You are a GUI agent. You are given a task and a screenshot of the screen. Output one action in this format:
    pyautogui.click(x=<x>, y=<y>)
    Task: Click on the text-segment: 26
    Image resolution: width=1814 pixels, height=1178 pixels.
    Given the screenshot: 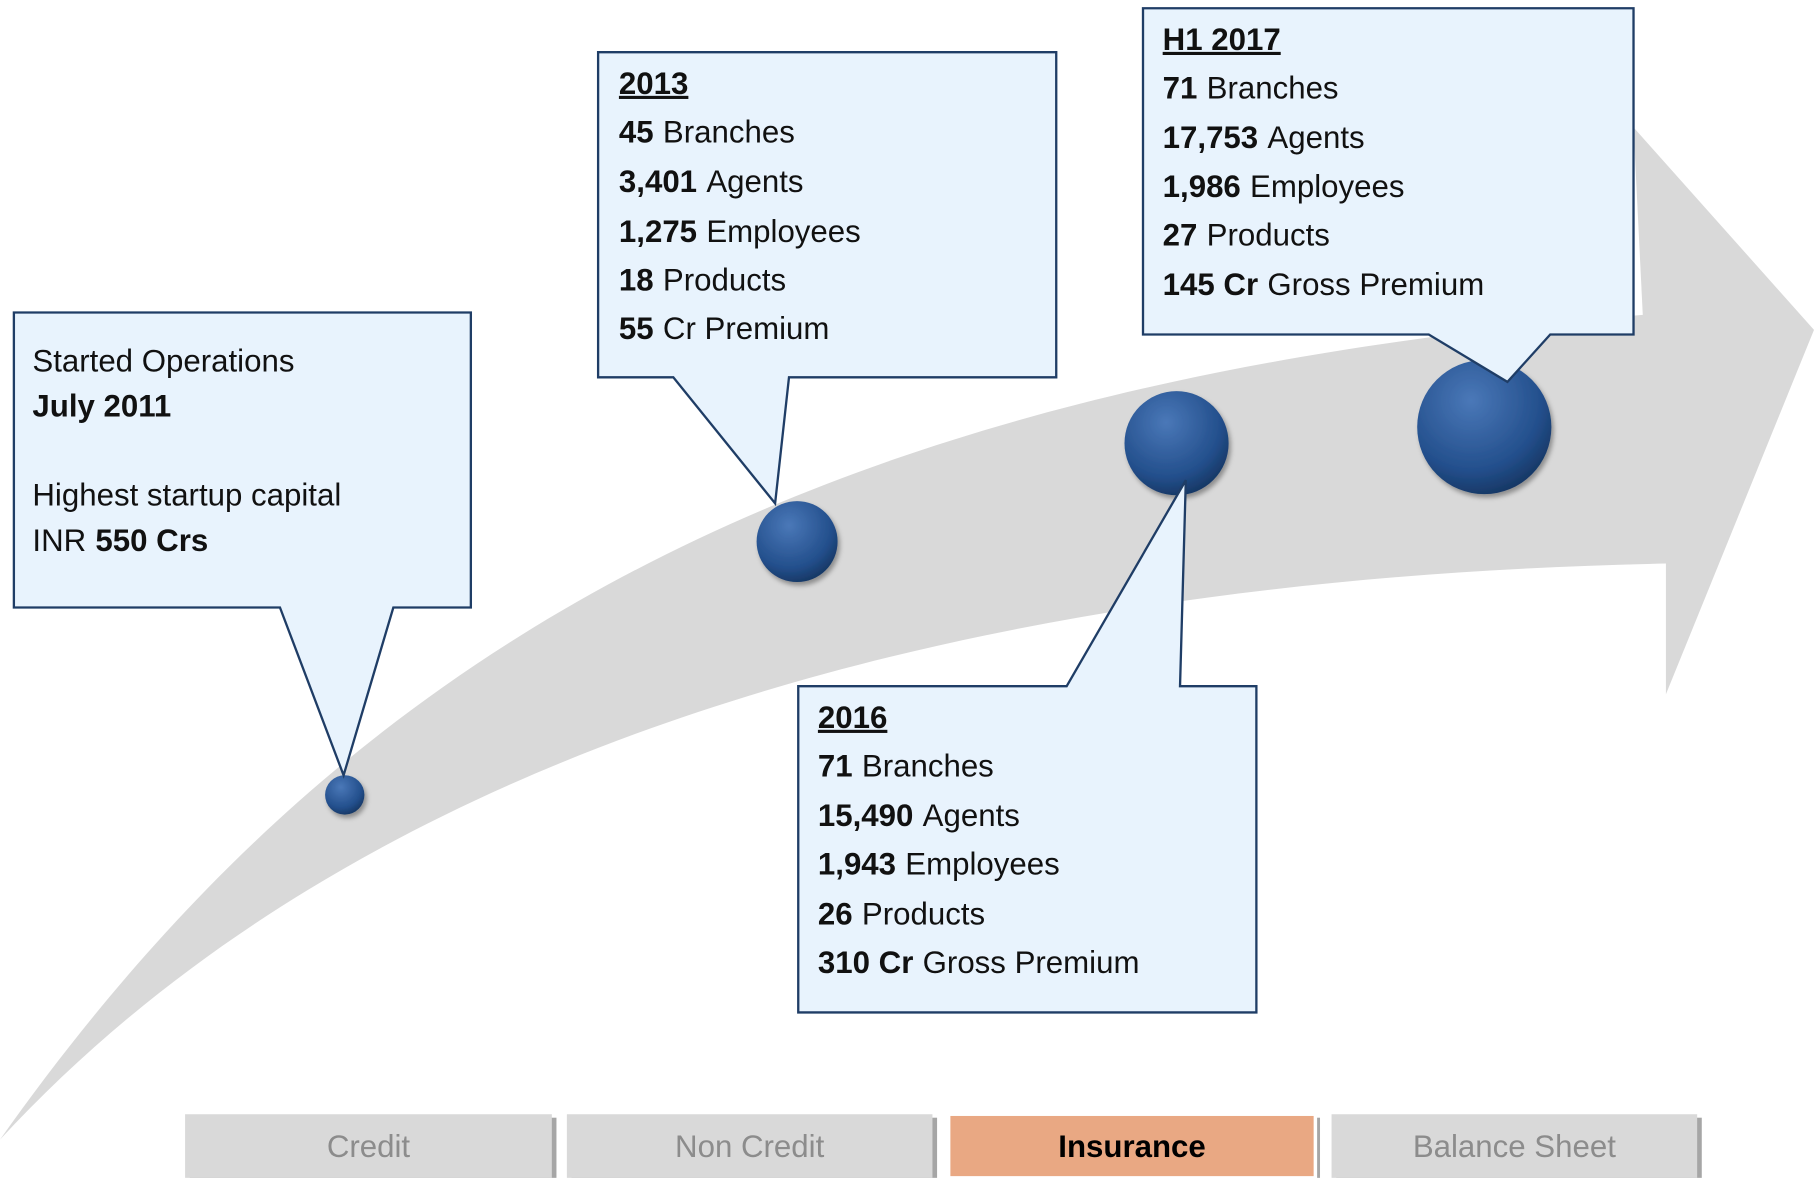 What is the action you would take?
    pyautogui.click(x=835, y=913)
    